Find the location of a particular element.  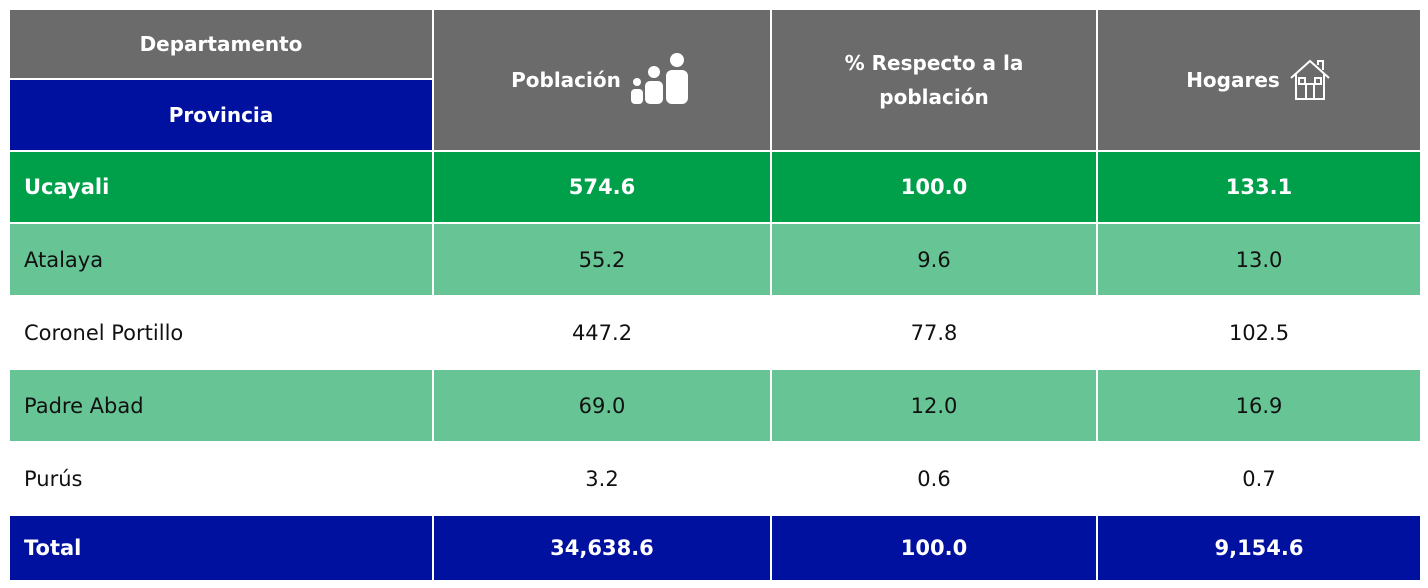

row-label: Atalaya is located at coordinates (221, 259).